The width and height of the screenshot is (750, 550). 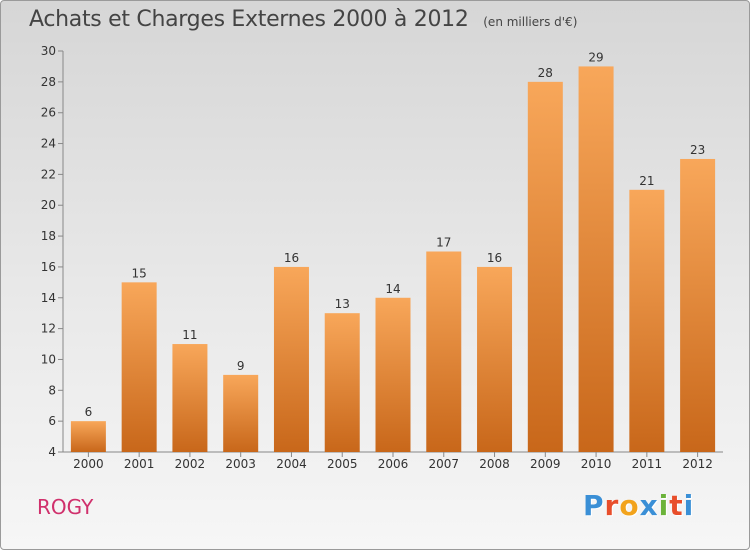 What do you see at coordinates (88, 464) in the screenshot?
I see `x-tick-label: 2000` at bounding box center [88, 464].